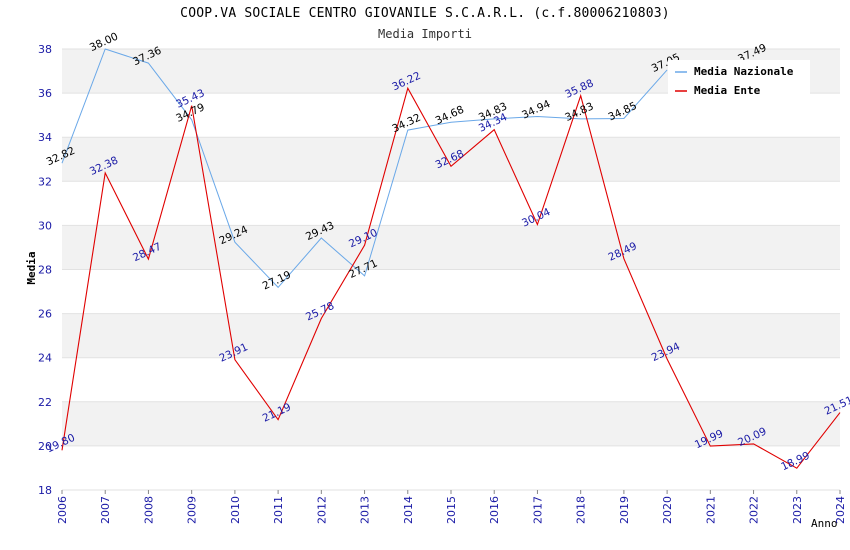 The image size is (850, 550). I want to click on x-tick-label: 2008, so click(148, 510).